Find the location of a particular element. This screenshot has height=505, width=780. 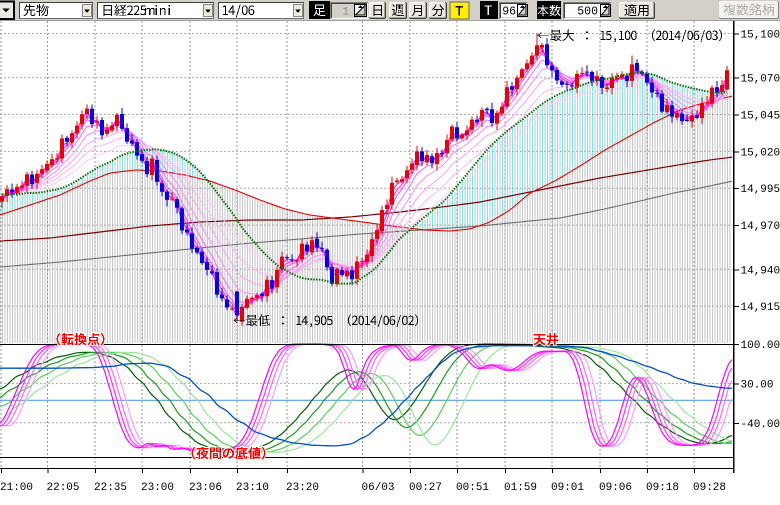

svg-text: 15,100 is located at coordinates (760, 36).